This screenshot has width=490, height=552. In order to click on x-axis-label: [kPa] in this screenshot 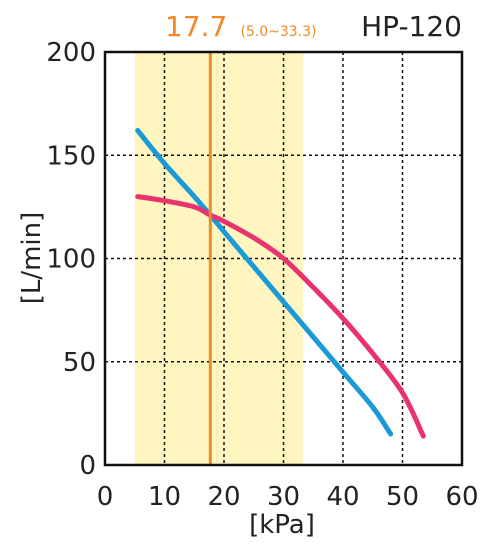, I will do `click(282, 525)`.